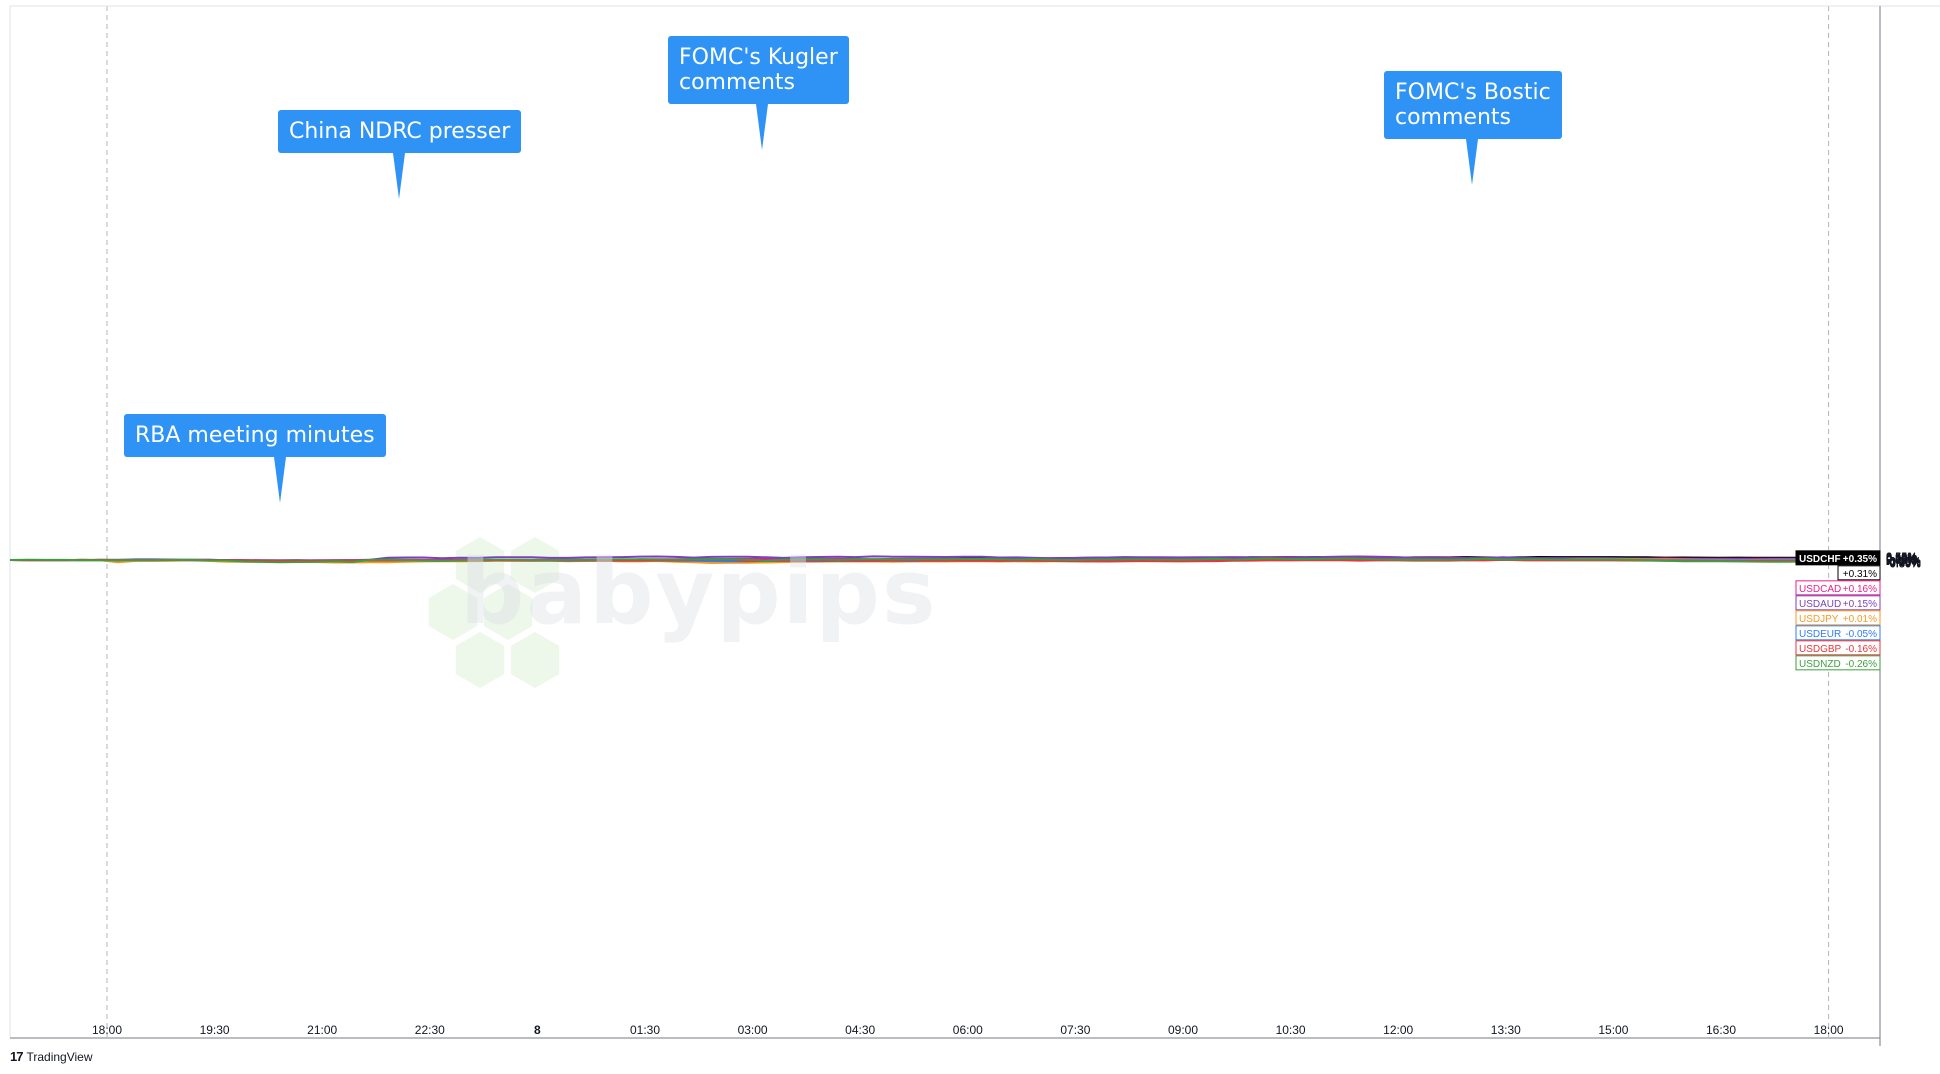 The width and height of the screenshot is (1940, 1074). I want to click on end-label-symbol: USDJPY, so click(1819, 619).